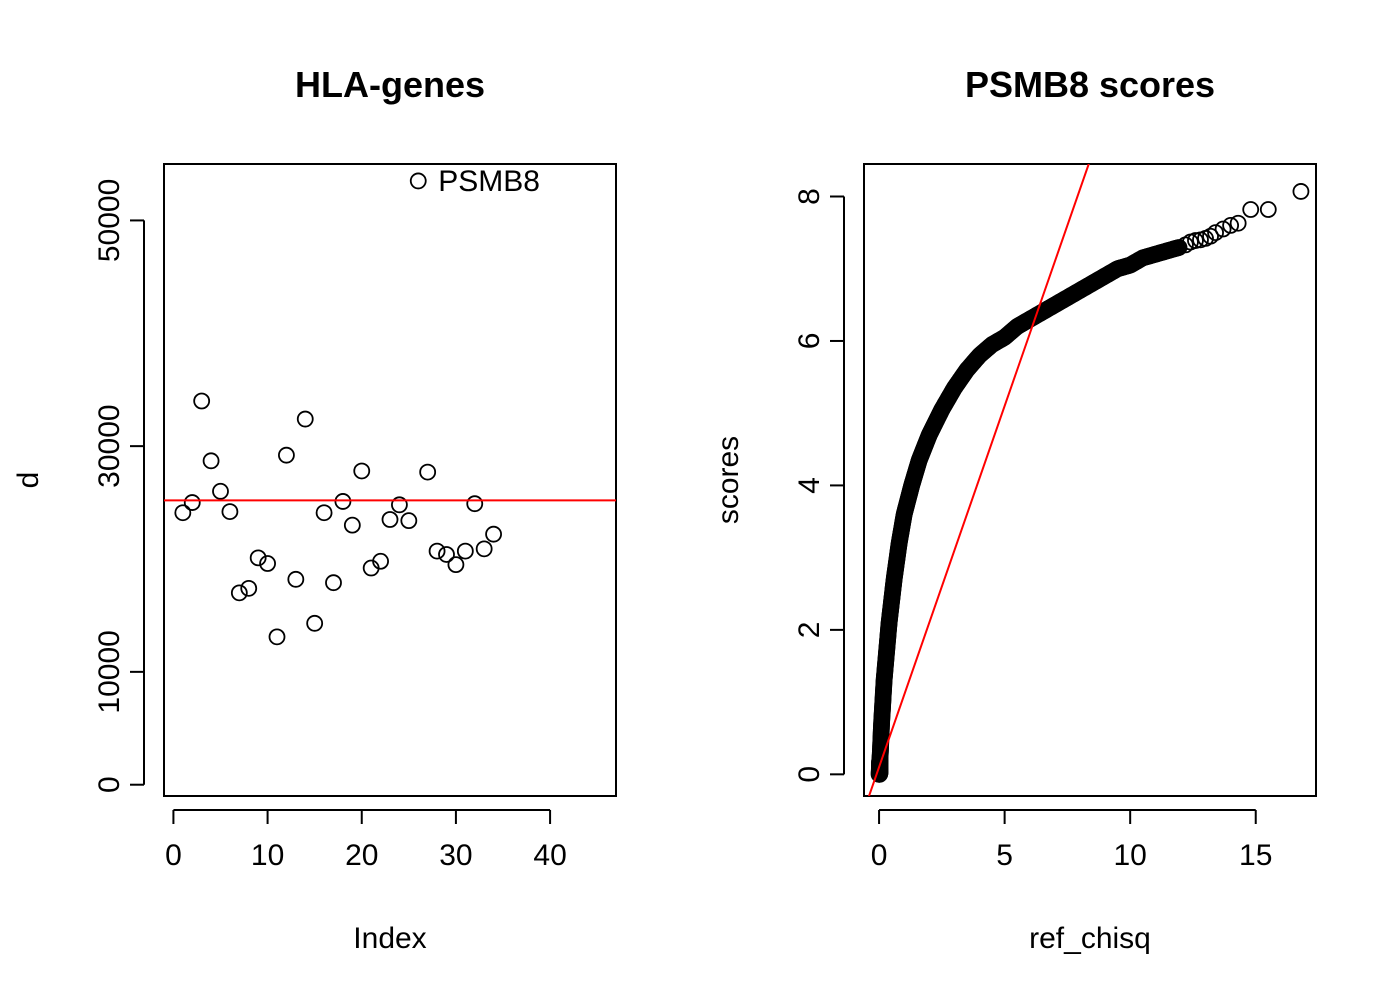 The height and width of the screenshot is (1000, 1400). I want to click on chart-title: PSMB8 scores, so click(1090, 84).